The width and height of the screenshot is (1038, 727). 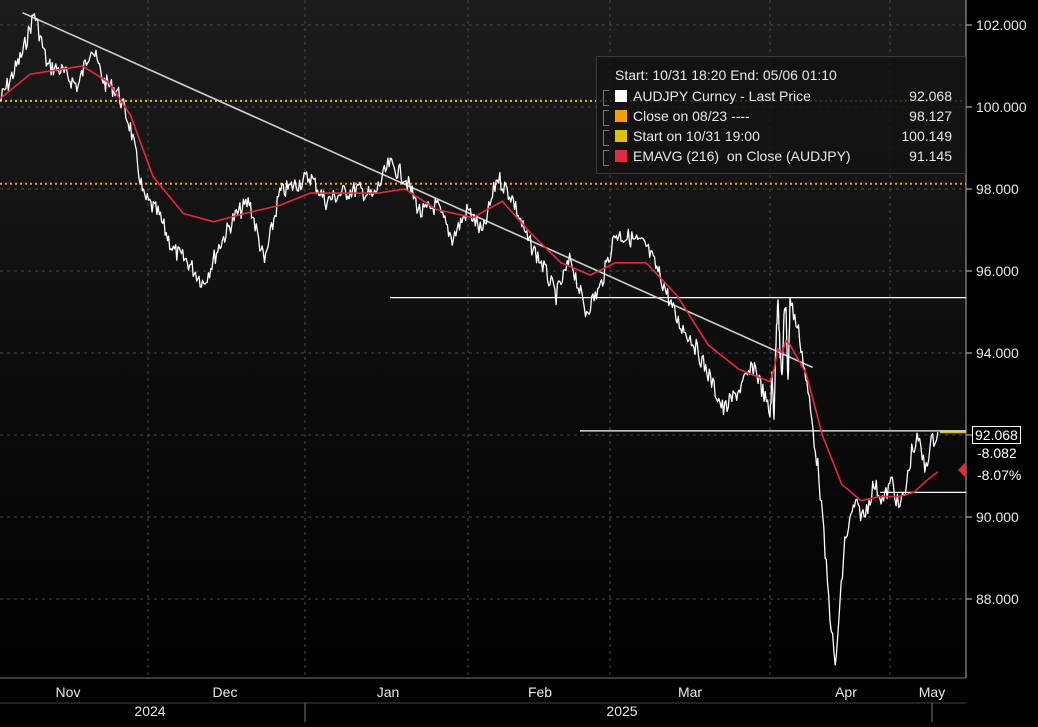 I want to click on legend-value-last-price: 92.068, so click(x=930, y=96).